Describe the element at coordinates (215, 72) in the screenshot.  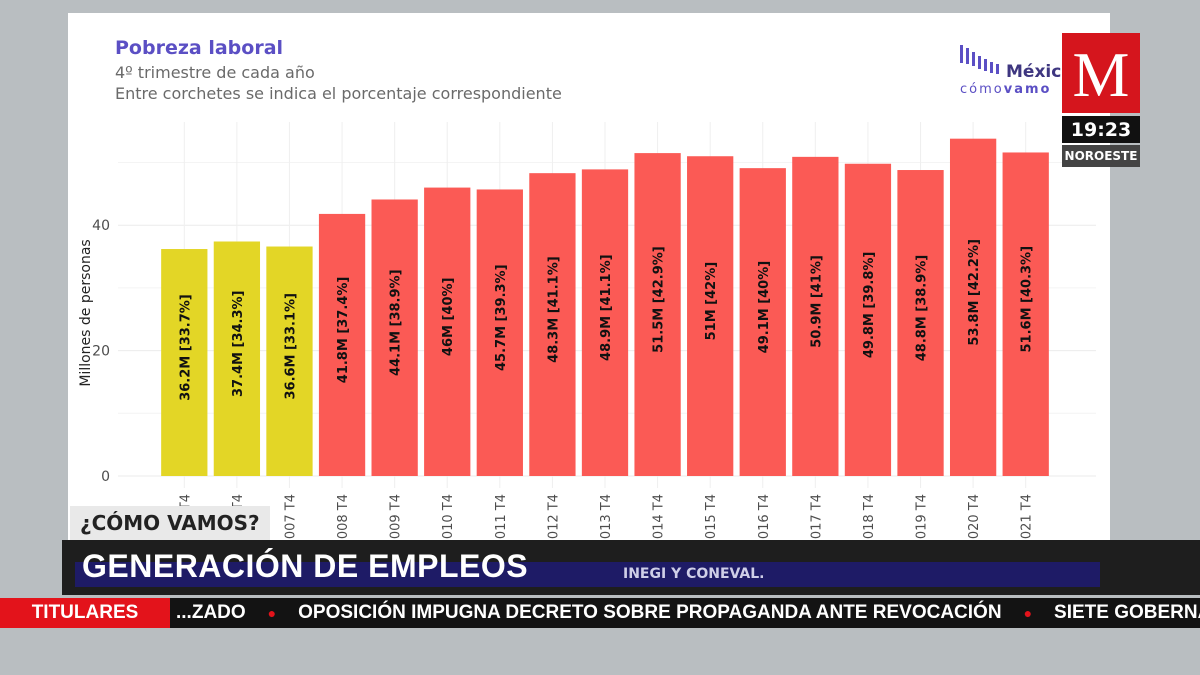
I see `chart-subtitle: 4º trimestre de cada año` at that location.